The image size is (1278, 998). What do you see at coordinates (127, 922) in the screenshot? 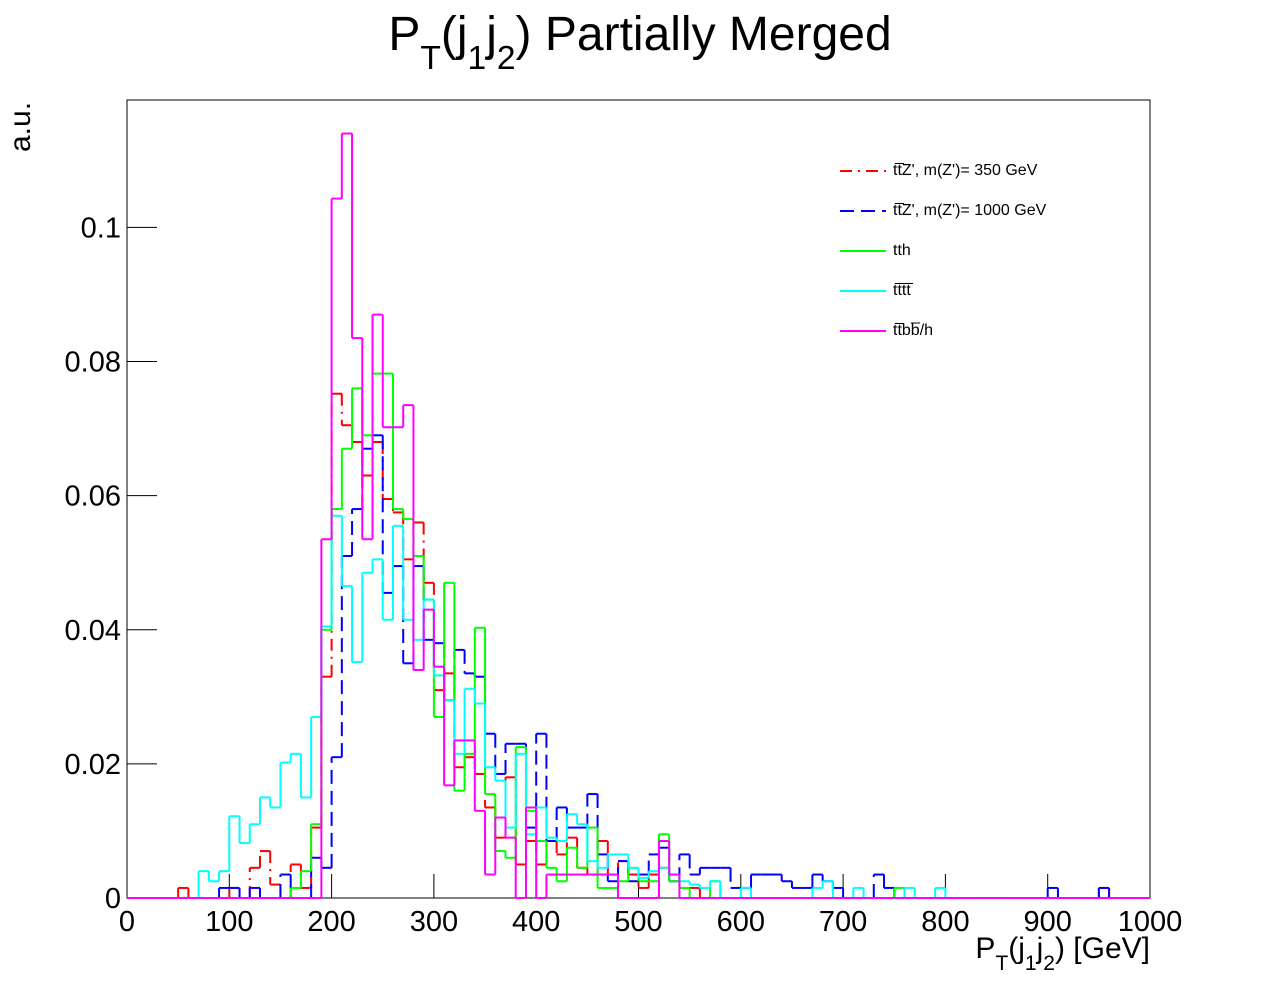
I see `x-tick-label: 0` at bounding box center [127, 922].